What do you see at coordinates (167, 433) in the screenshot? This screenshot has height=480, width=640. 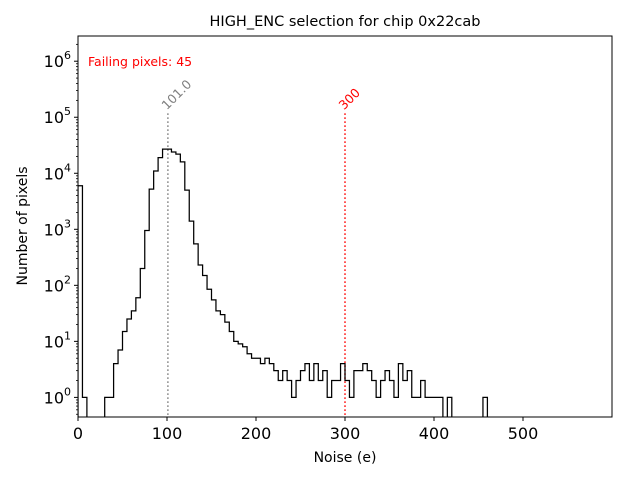 I see `x-tick-label-1: 100` at bounding box center [167, 433].